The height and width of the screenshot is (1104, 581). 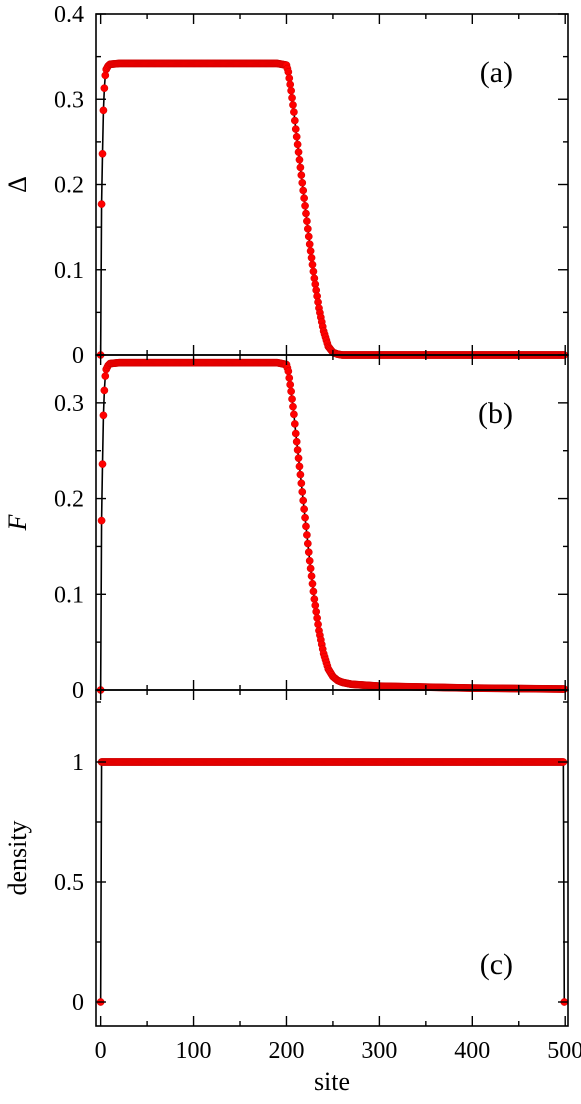 I want to click on x-tick-label: 400, so click(x=472, y=1051).